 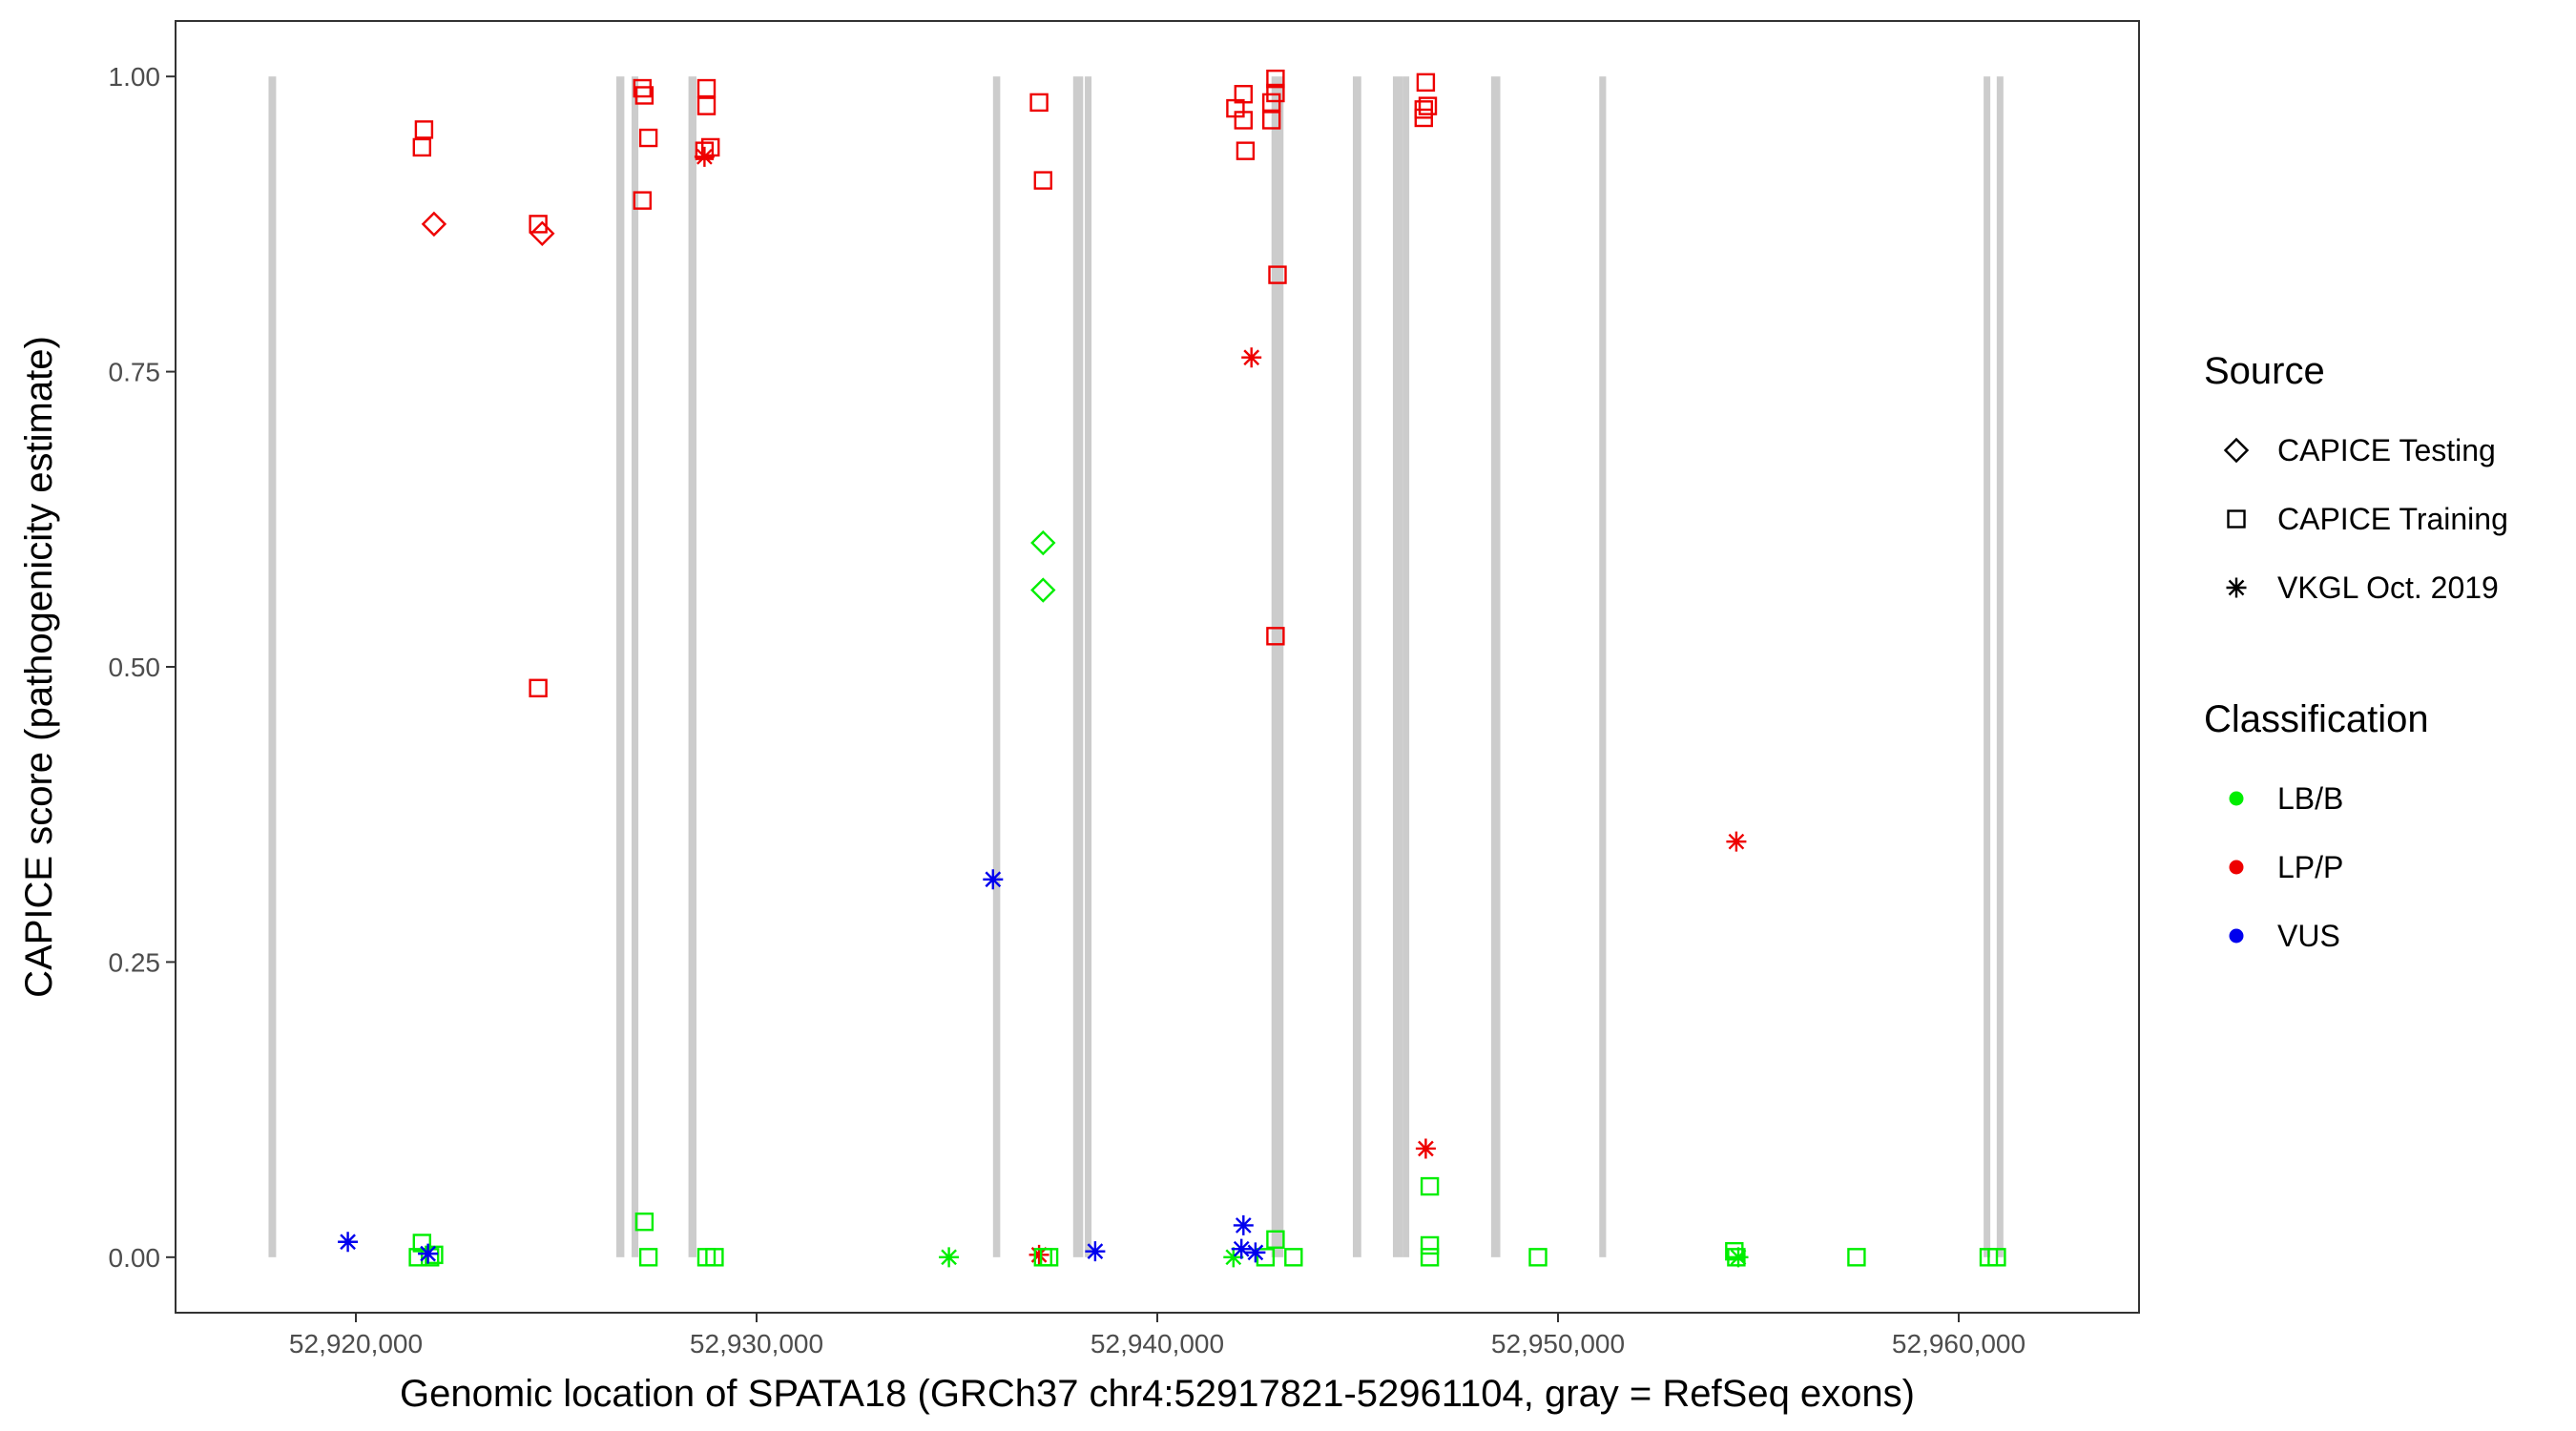 What do you see at coordinates (356, 1343) in the screenshot?
I see `x-tick-label: 52,920,000` at bounding box center [356, 1343].